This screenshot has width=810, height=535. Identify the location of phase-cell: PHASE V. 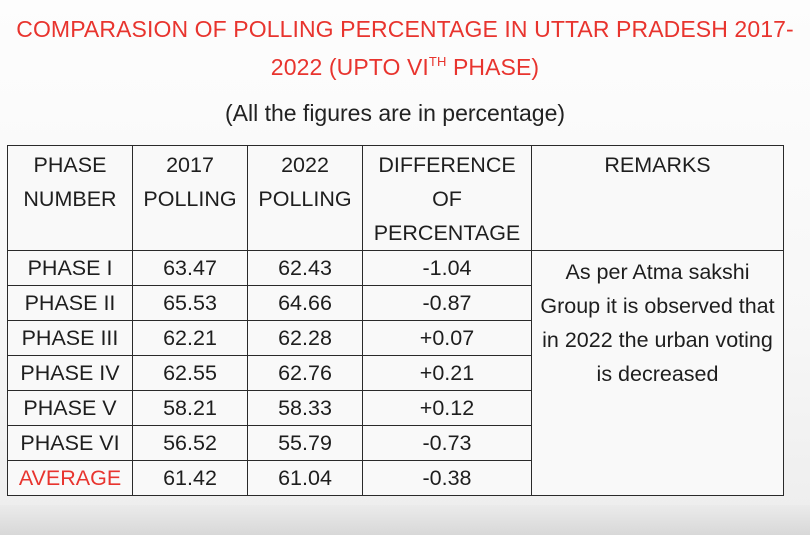
(70, 408).